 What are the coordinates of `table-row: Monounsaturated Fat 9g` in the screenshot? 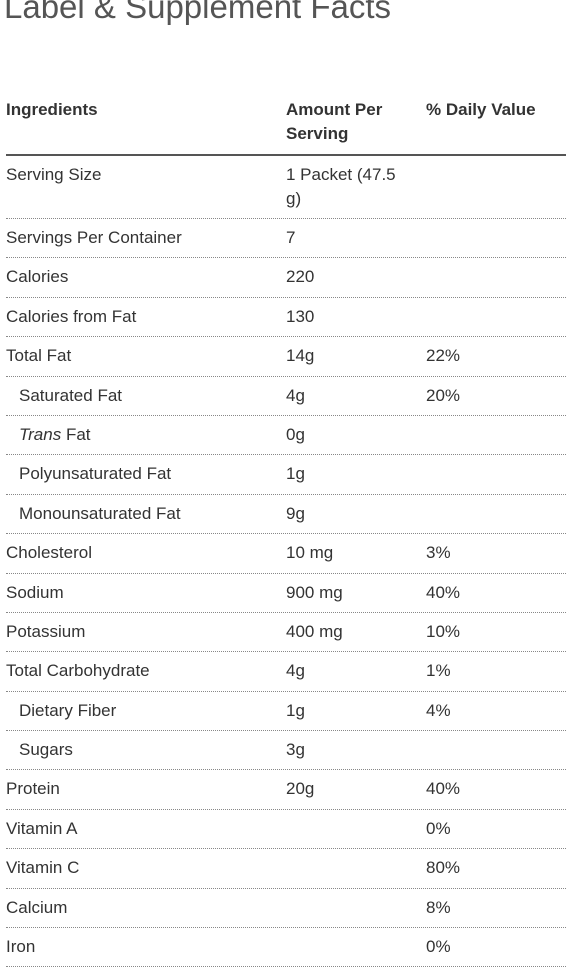 It's located at (286, 515).